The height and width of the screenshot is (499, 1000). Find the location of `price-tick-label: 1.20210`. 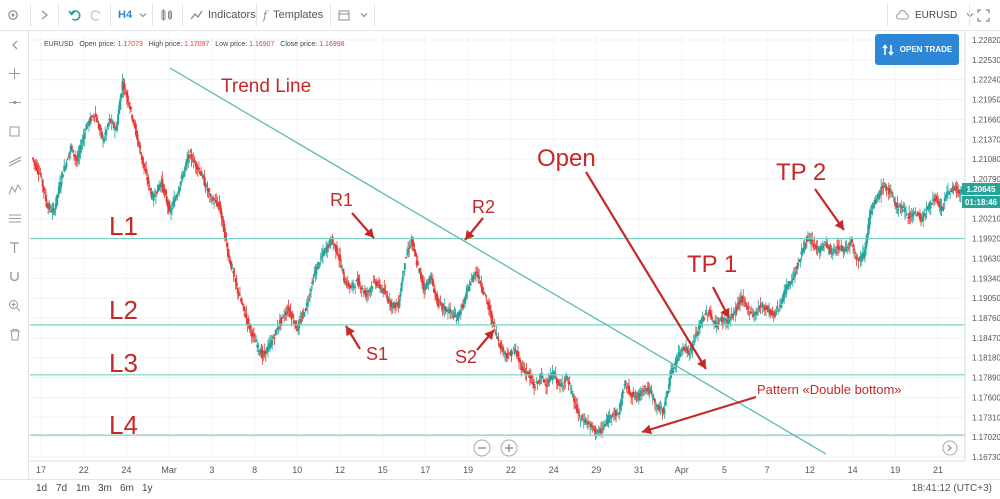

price-tick-label: 1.20210 is located at coordinates (986, 219).